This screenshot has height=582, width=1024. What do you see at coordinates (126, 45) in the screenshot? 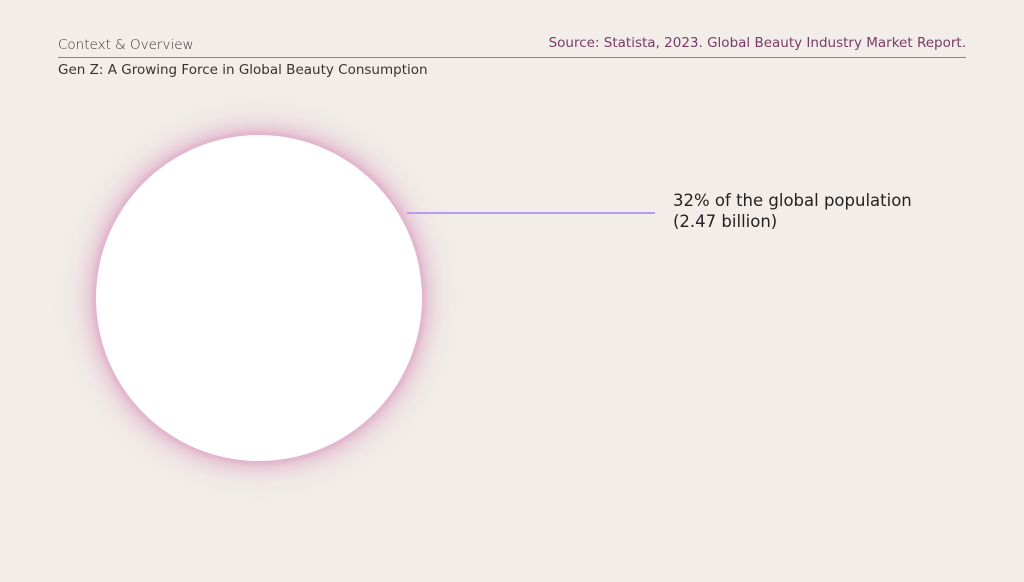
I see `section-label: Context & Overview` at bounding box center [126, 45].